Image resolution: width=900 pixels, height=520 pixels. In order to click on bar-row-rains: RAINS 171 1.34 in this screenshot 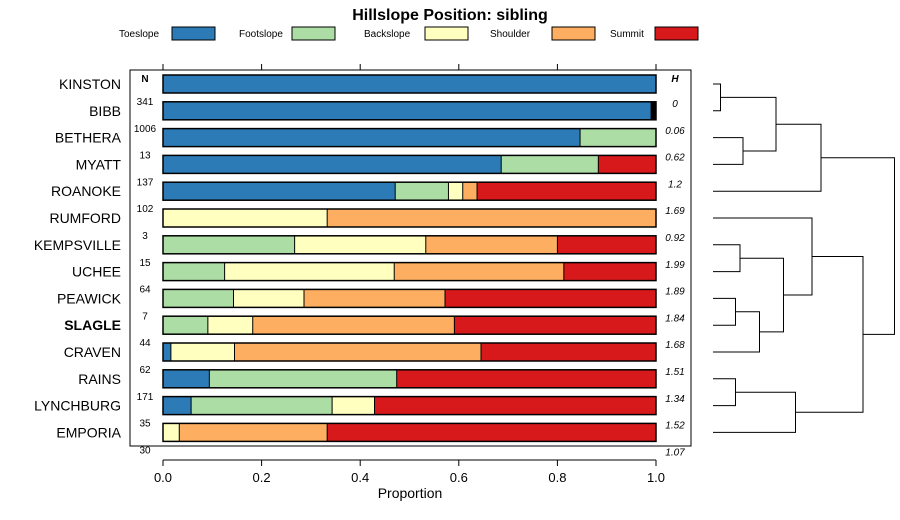, I will do `click(381, 387)`.